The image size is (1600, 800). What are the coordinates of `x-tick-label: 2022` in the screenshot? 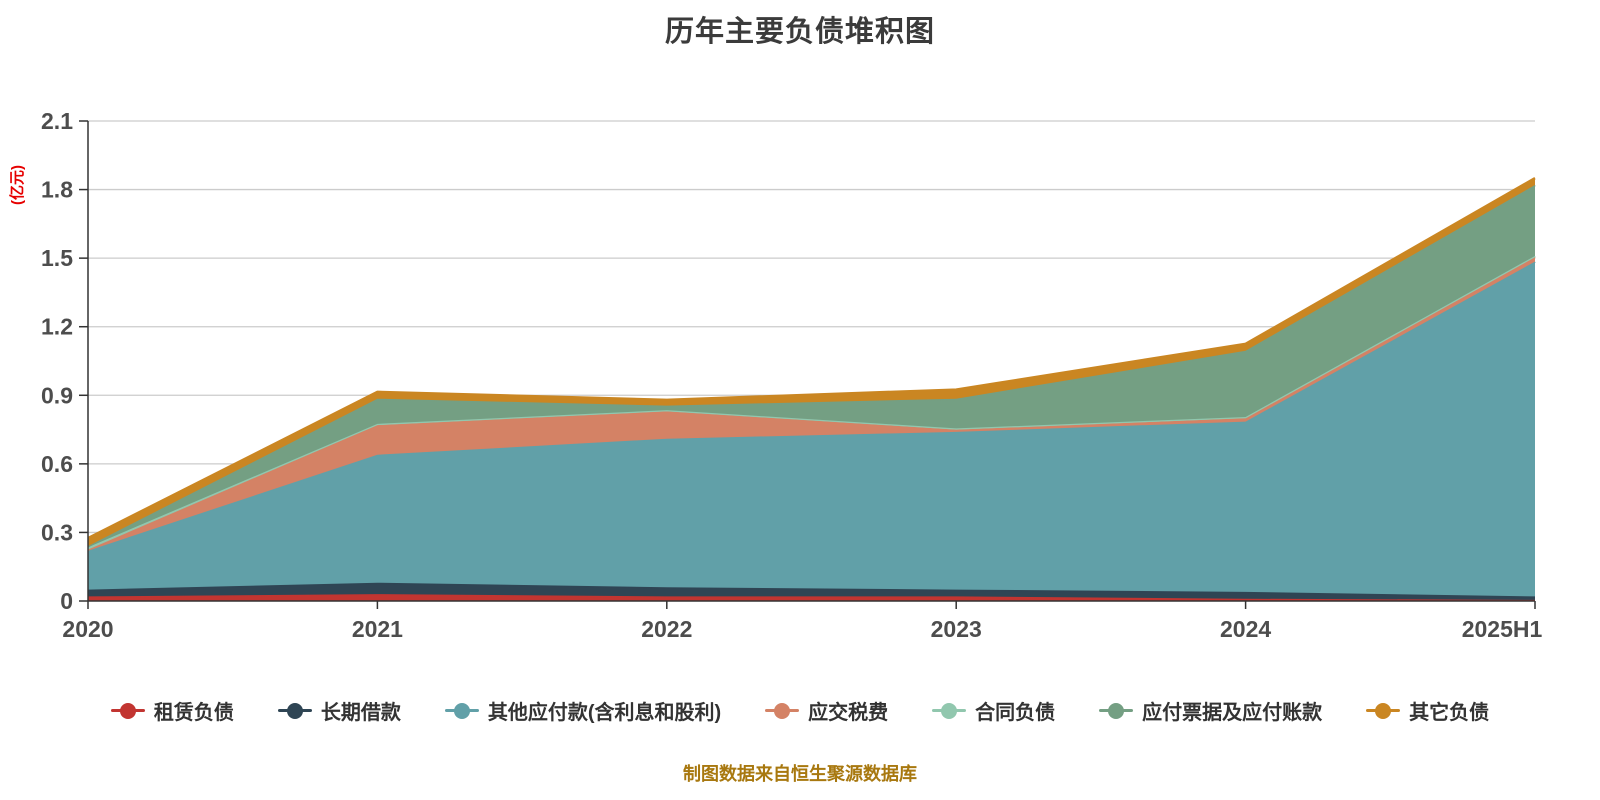 It's located at (666, 629).